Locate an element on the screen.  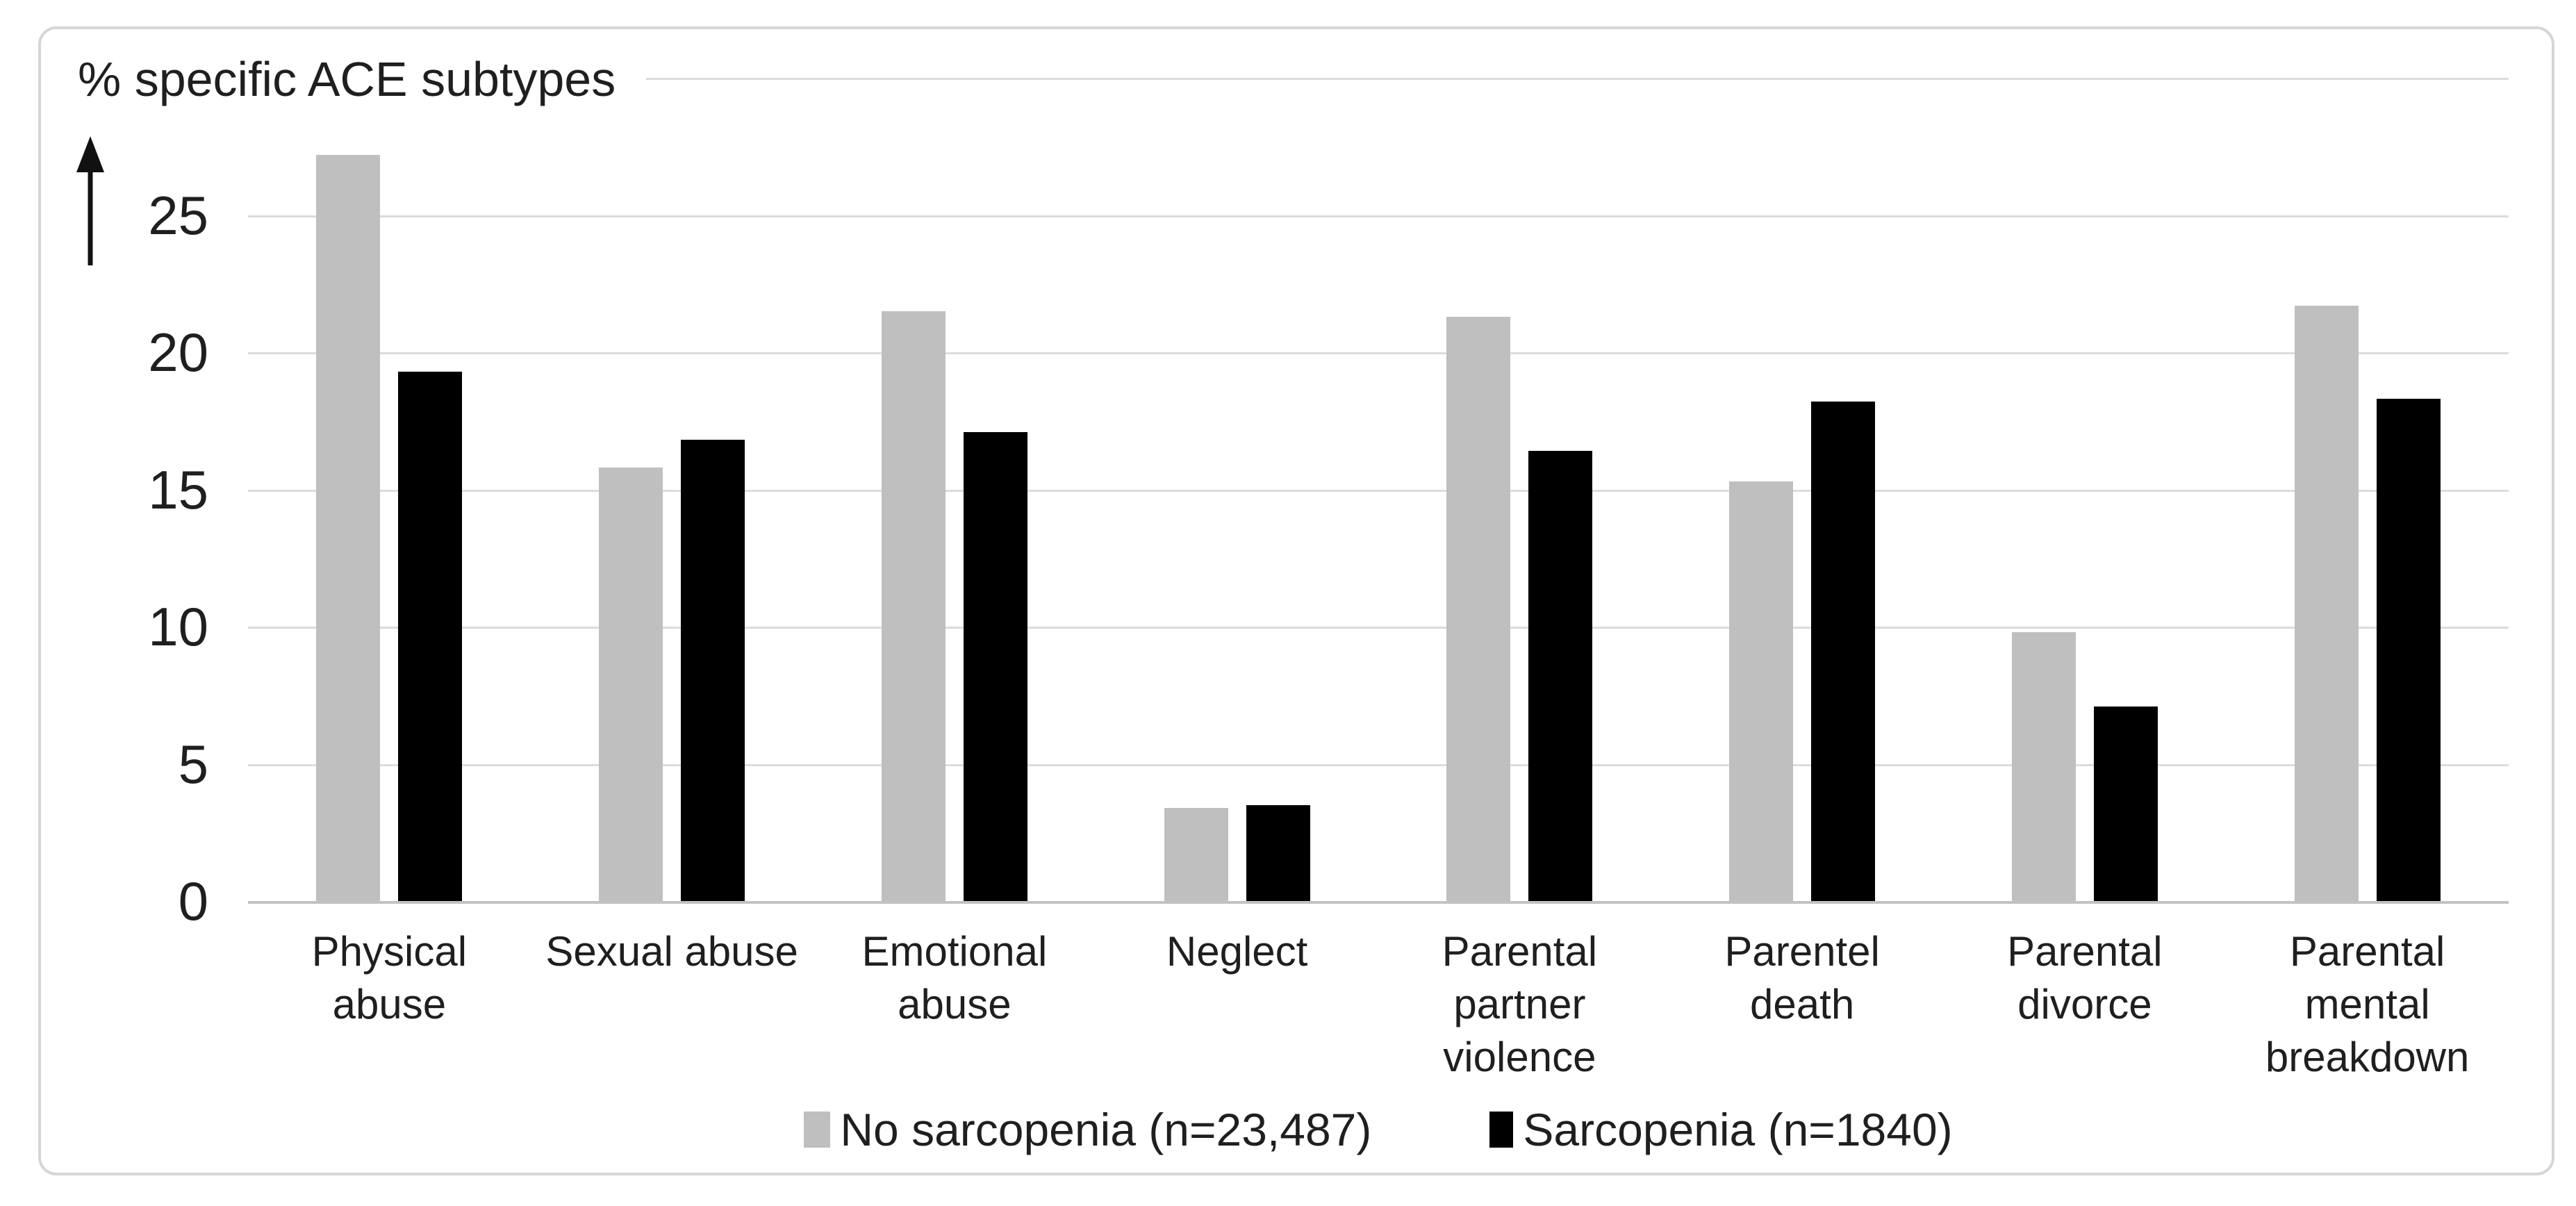
bar-group-parental-partner-violence is located at coordinates (1519, 489).